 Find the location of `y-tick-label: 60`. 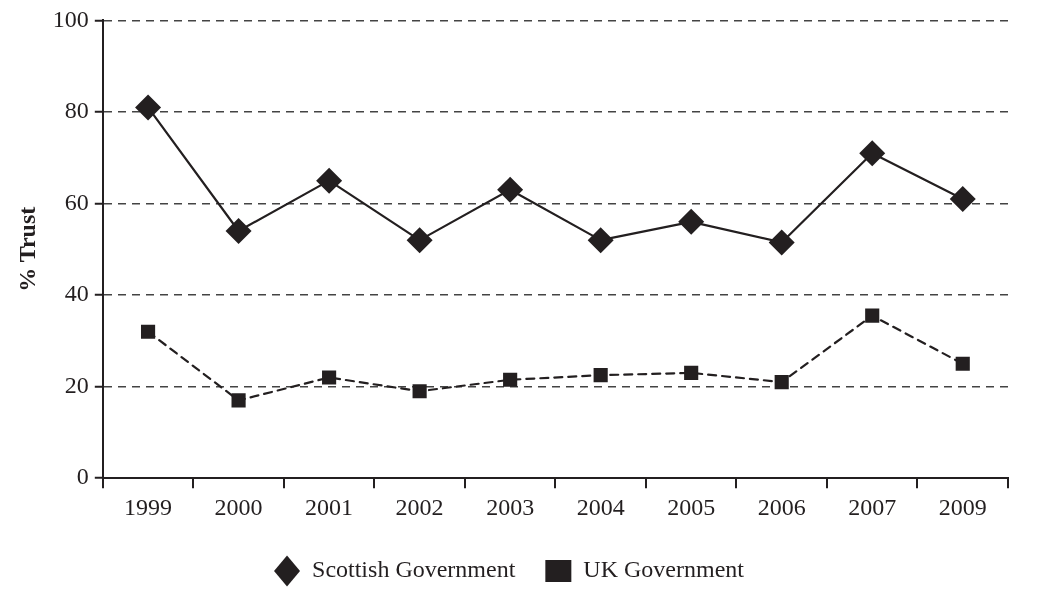

y-tick-label: 60 is located at coordinates (76, 201).